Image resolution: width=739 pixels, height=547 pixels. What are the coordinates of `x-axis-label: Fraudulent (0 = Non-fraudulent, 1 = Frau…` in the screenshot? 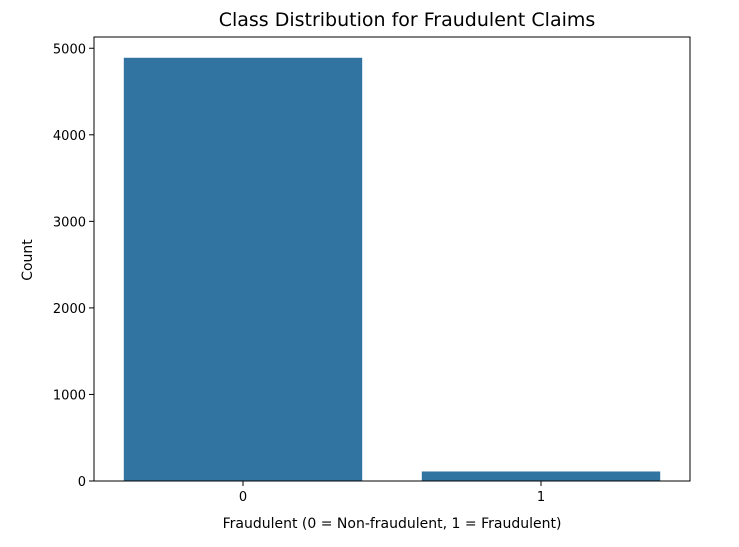 It's located at (392, 524).